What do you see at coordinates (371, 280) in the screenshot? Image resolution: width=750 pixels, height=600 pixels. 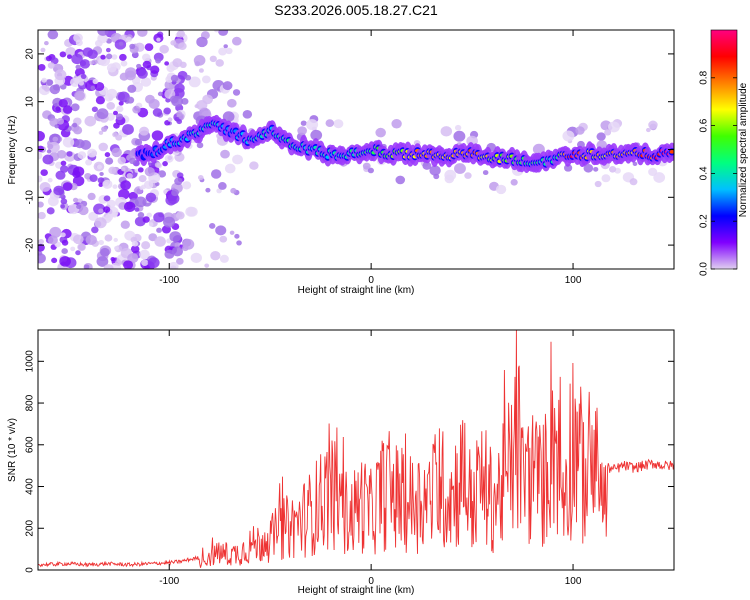 I see `spectrogram-x-tick-label: 0` at bounding box center [371, 280].